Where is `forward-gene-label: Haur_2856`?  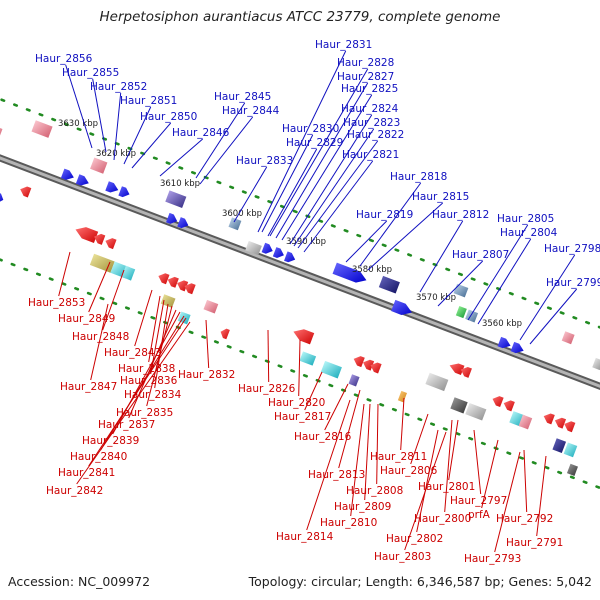 forward-gene-label: Haur_2856 is located at coordinates (64, 59).